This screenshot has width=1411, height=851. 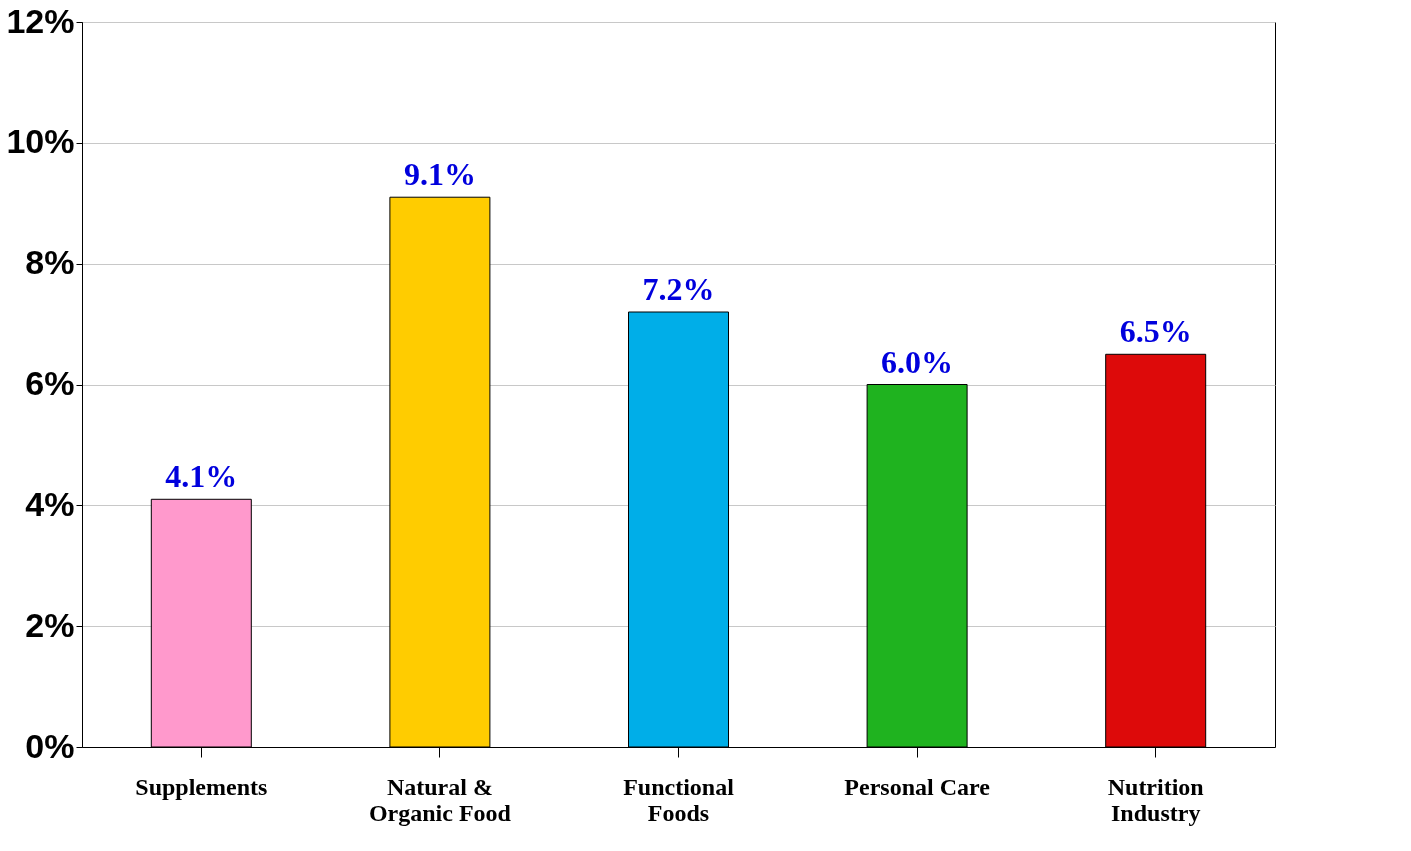 I want to click on data-label: 7.2%, so click(x=678, y=289).